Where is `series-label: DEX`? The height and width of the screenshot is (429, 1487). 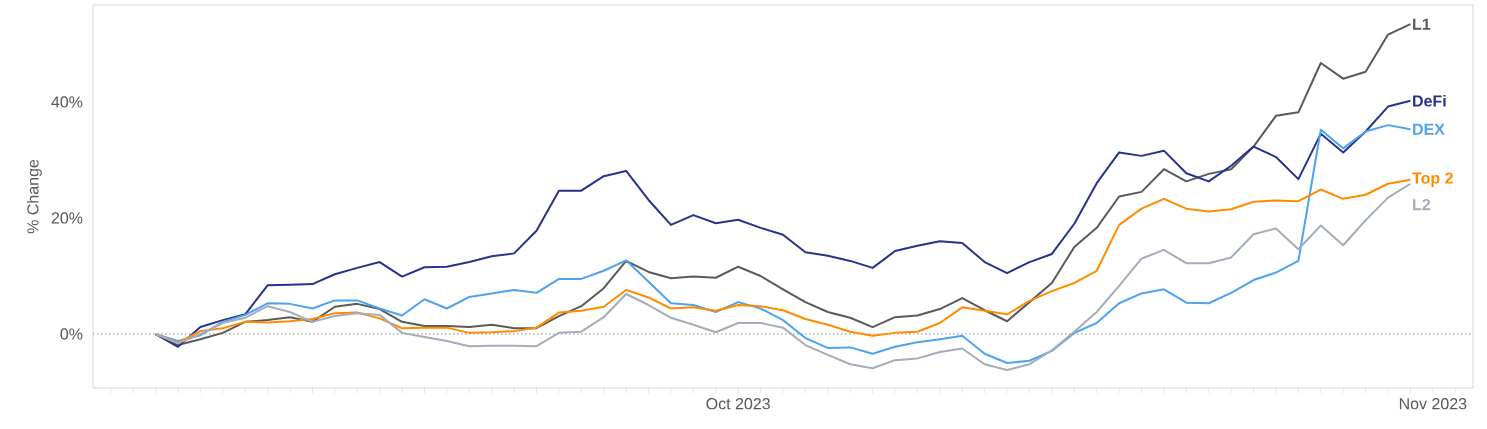
series-label: DEX is located at coordinates (1429, 129).